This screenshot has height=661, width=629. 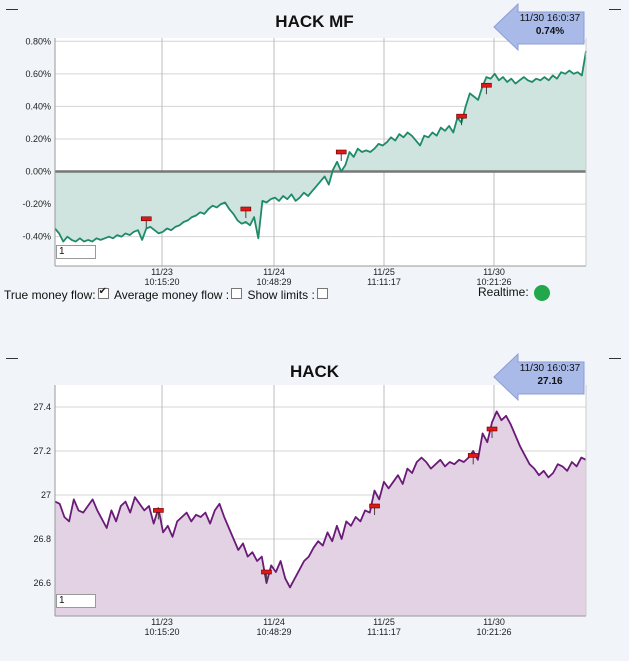 I want to click on price-callout: 11/30 16:0:37 0.74%, so click(x=539, y=27).